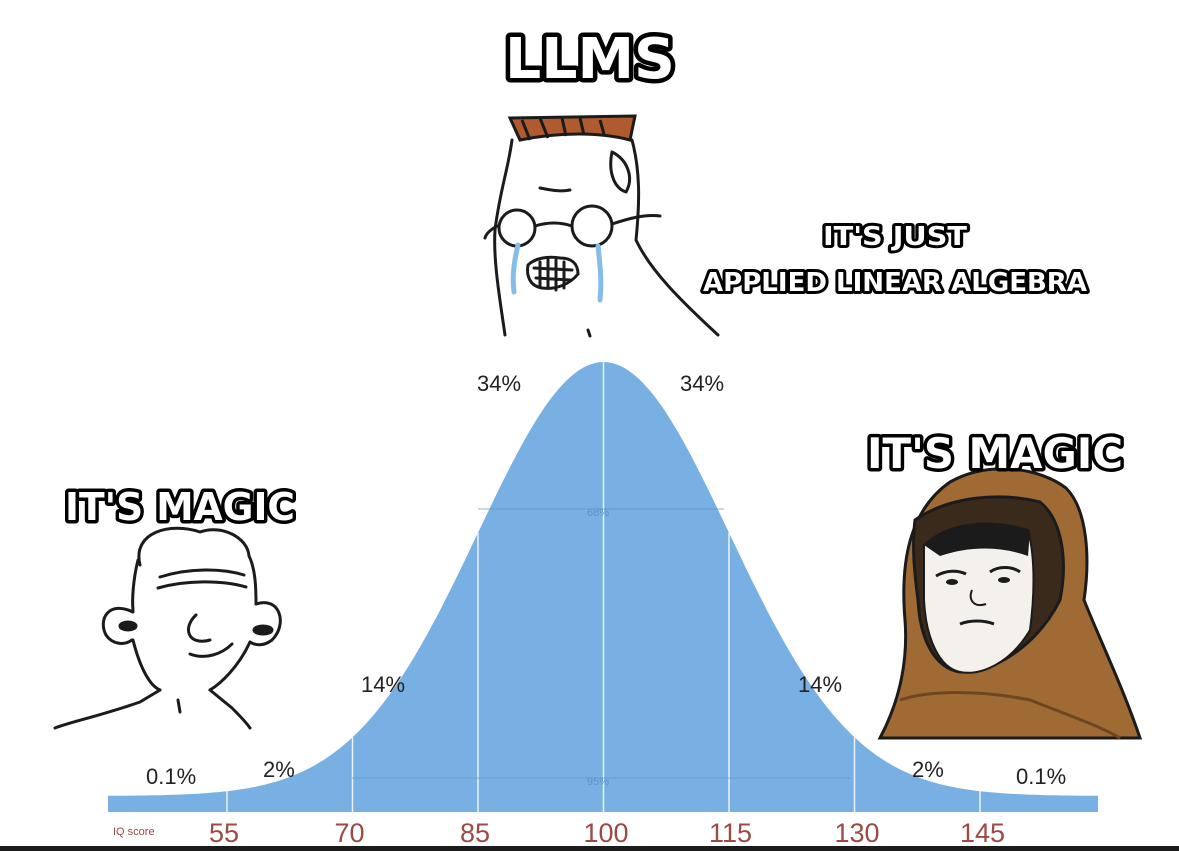 This screenshot has width=1179, height=851. What do you see at coordinates (350, 833) in the screenshot?
I see `x-tick-70: 70` at bounding box center [350, 833].